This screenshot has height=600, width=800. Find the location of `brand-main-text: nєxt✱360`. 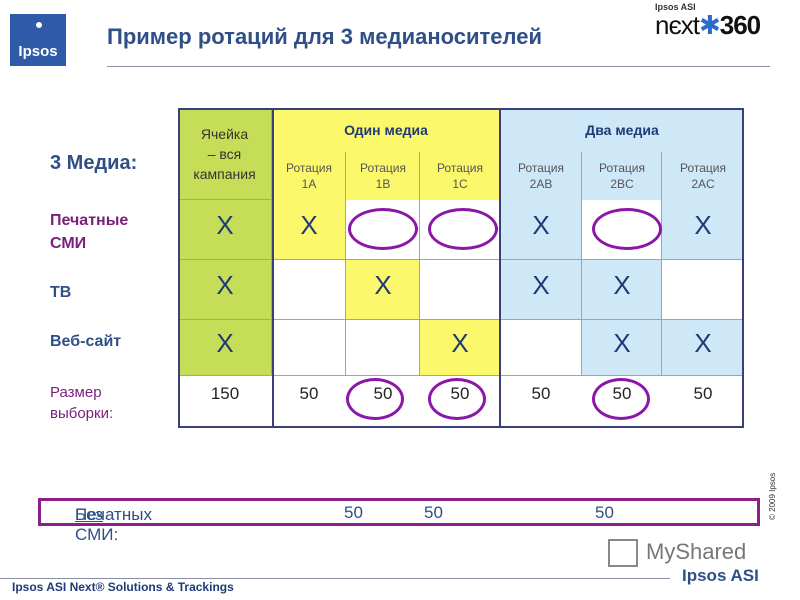

brand-main-text: nєxt✱360 is located at coordinates (708, 25).